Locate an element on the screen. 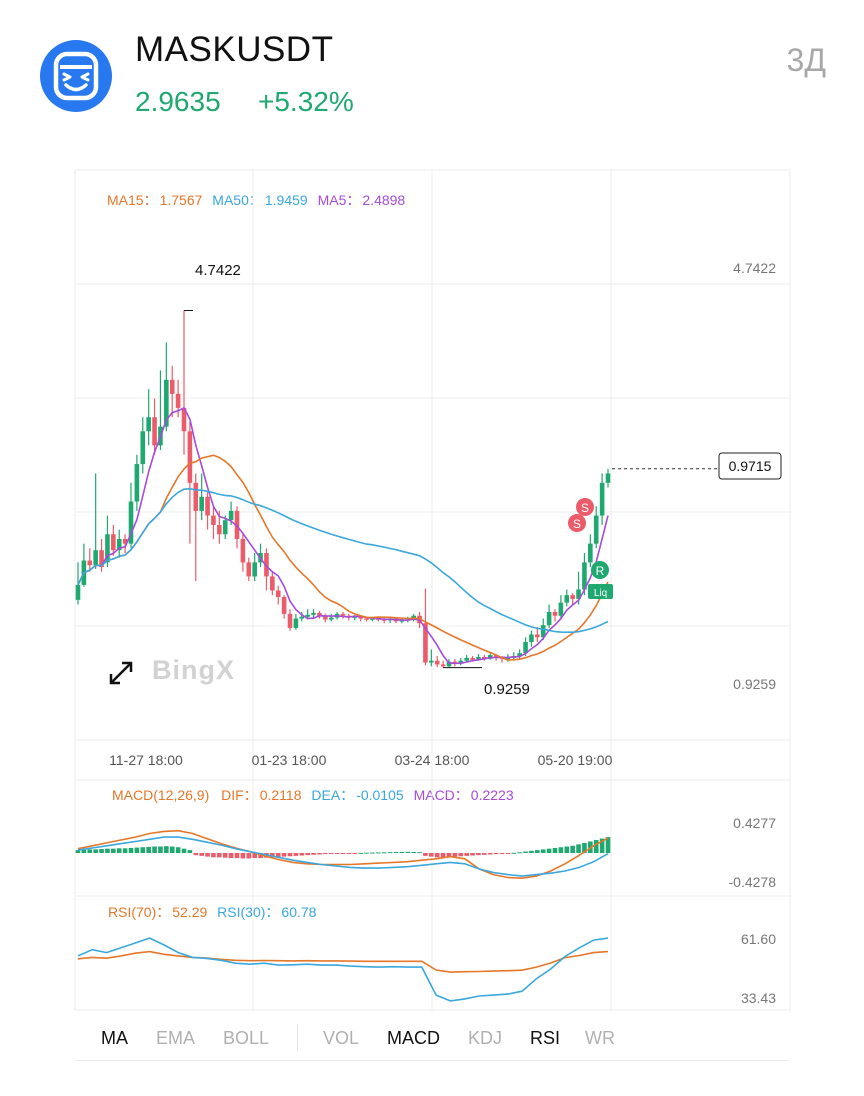 Image resolution: width=864 pixels, height=1096 pixels. macd-panel is located at coordinates (343, 854).